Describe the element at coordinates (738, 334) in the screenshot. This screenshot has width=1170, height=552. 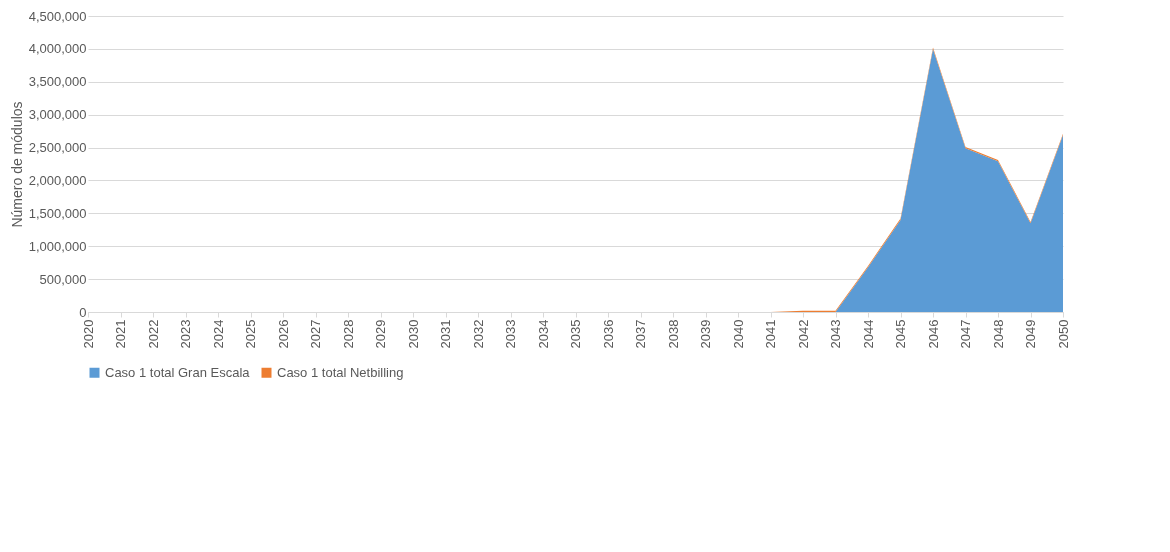
I see `x-tick-label: 2040` at that location.